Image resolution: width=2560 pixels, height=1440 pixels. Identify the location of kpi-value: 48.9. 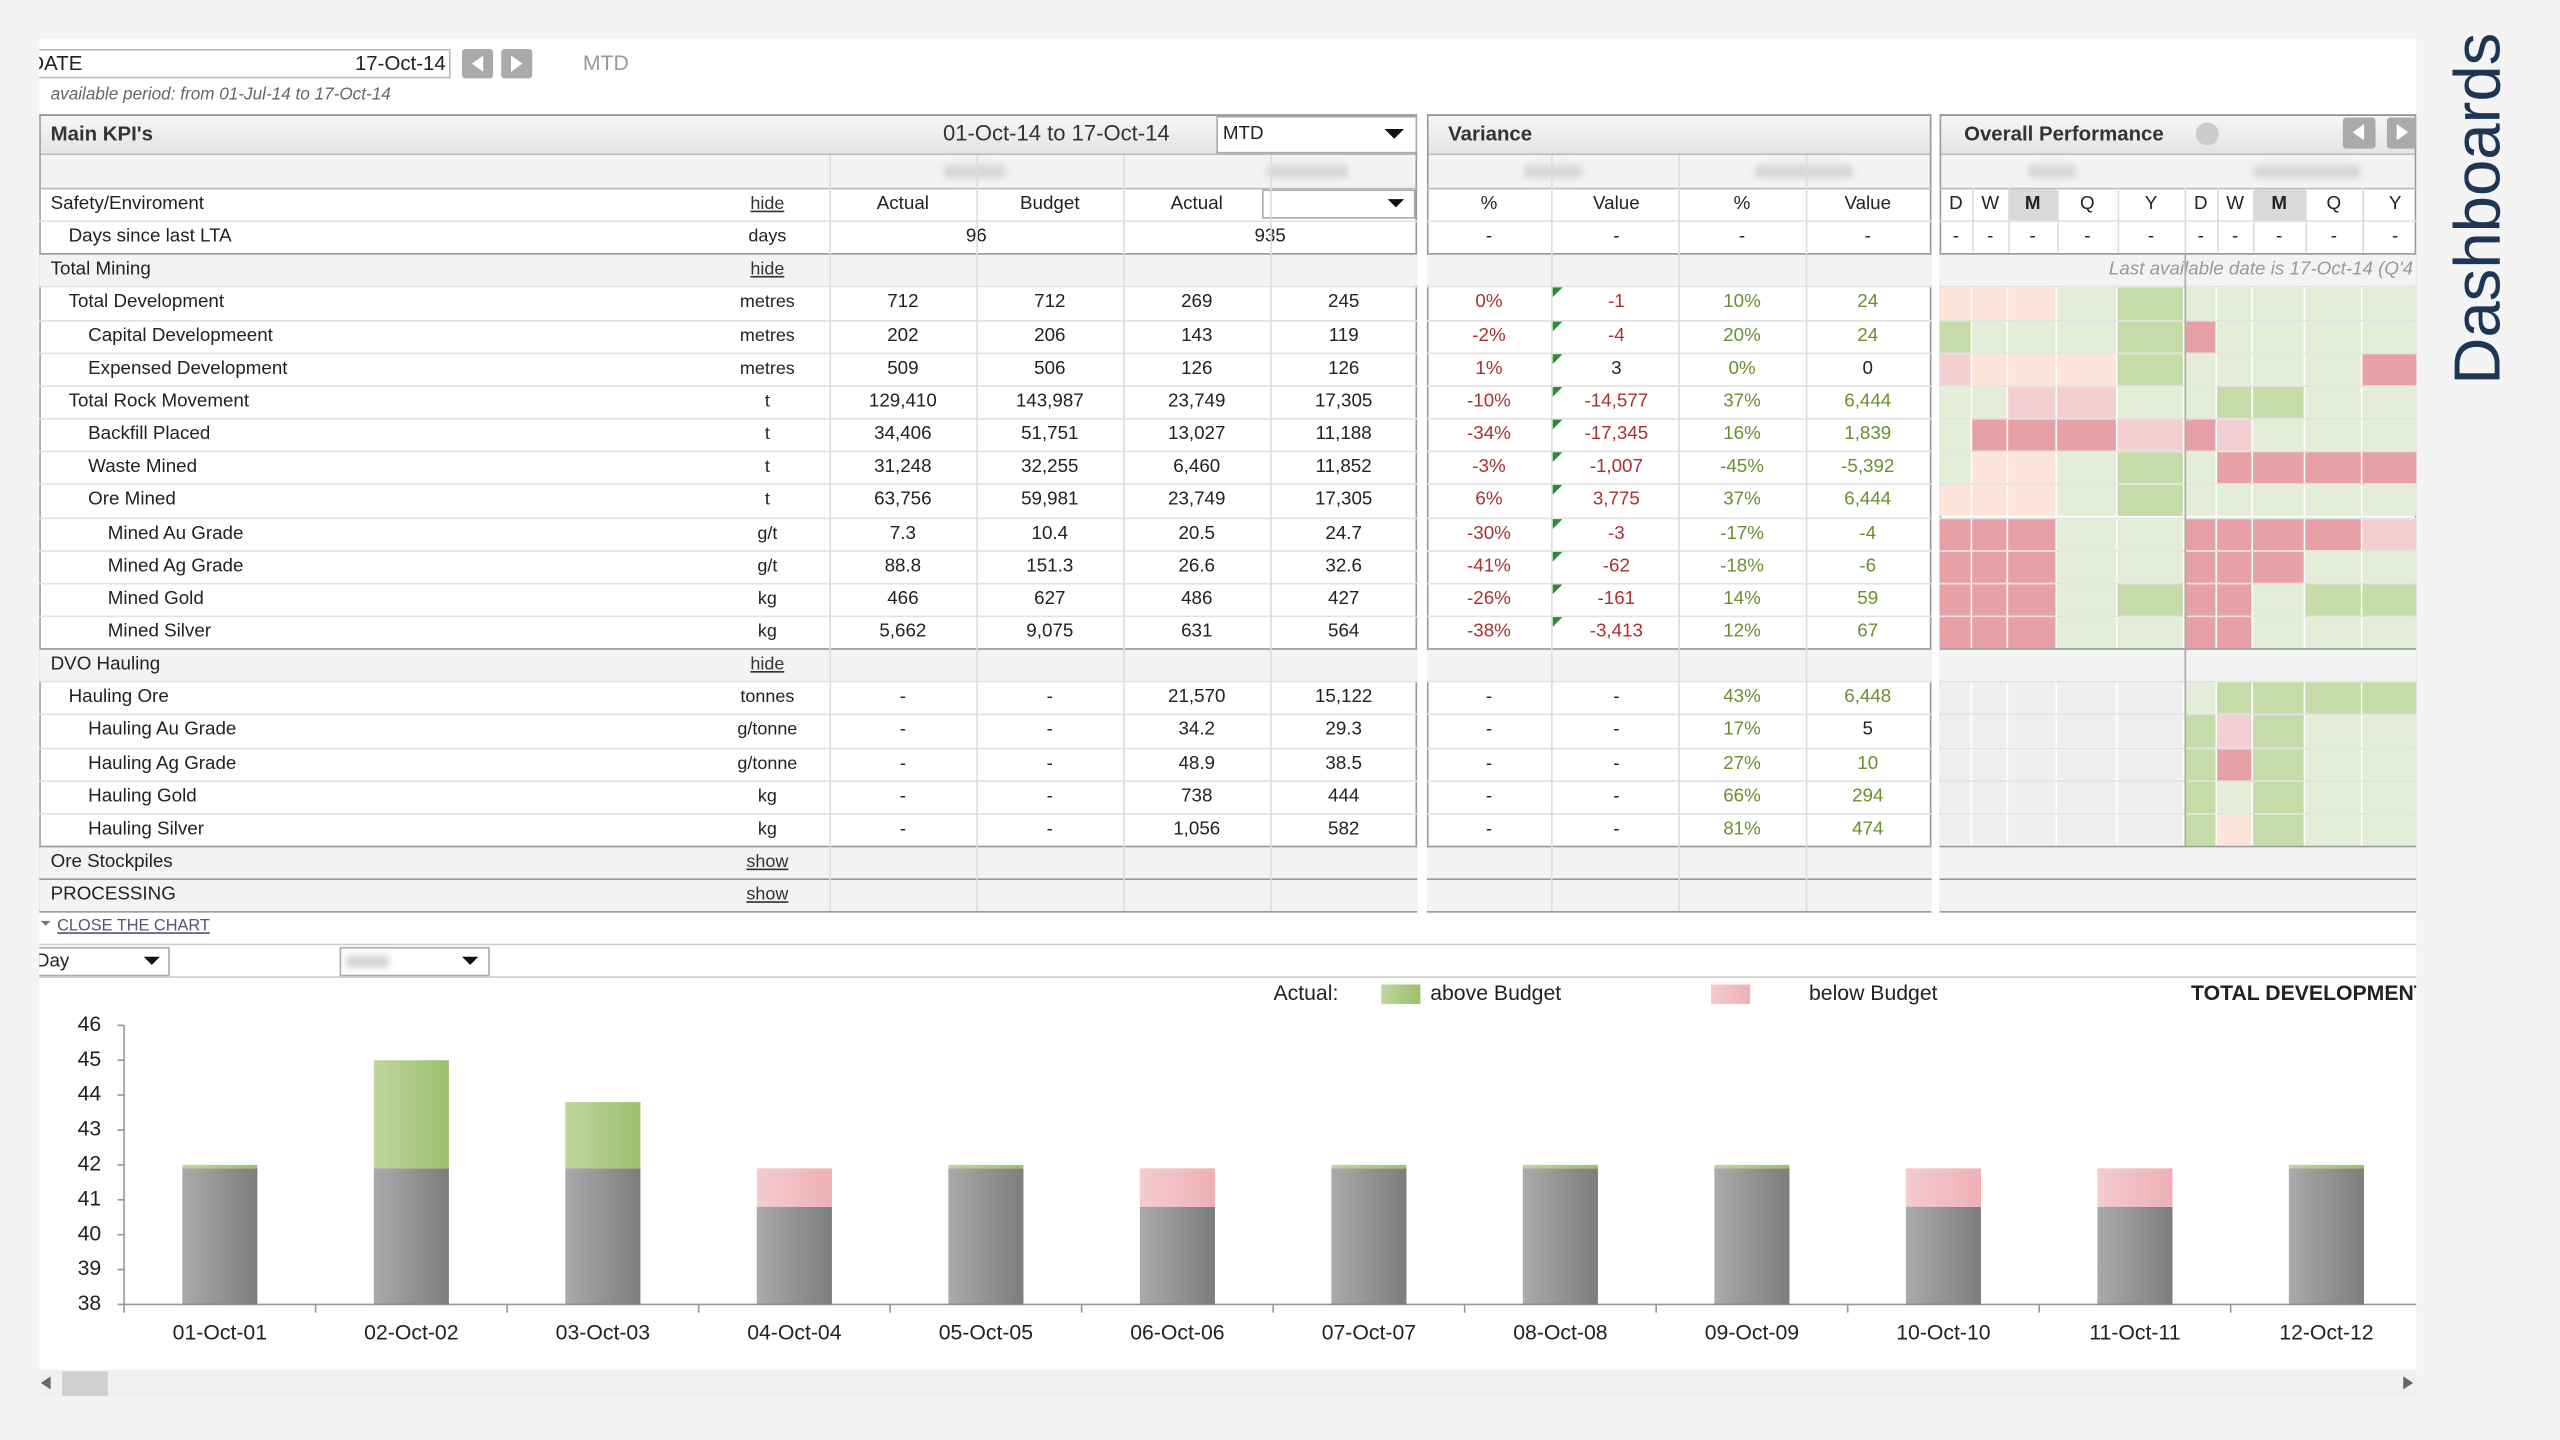
(1196, 763).